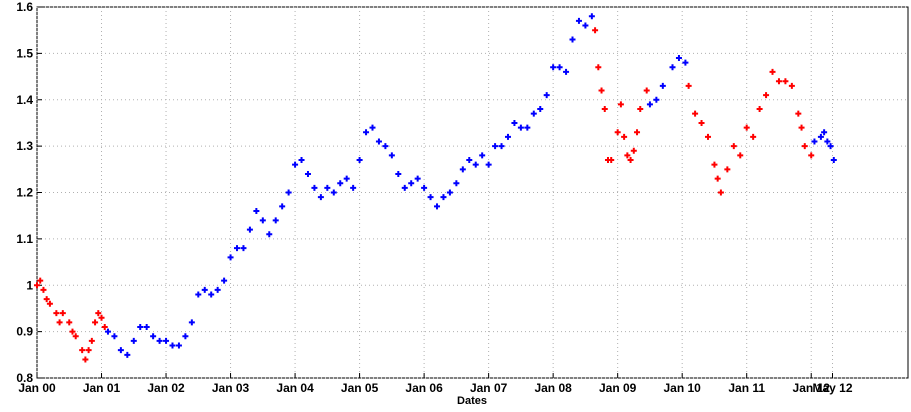 Image resolution: width=911 pixels, height=412 pixels. What do you see at coordinates (472, 401) in the screenshot?
I see `x-axis-label: Dates` at bounding box center [472, 401].